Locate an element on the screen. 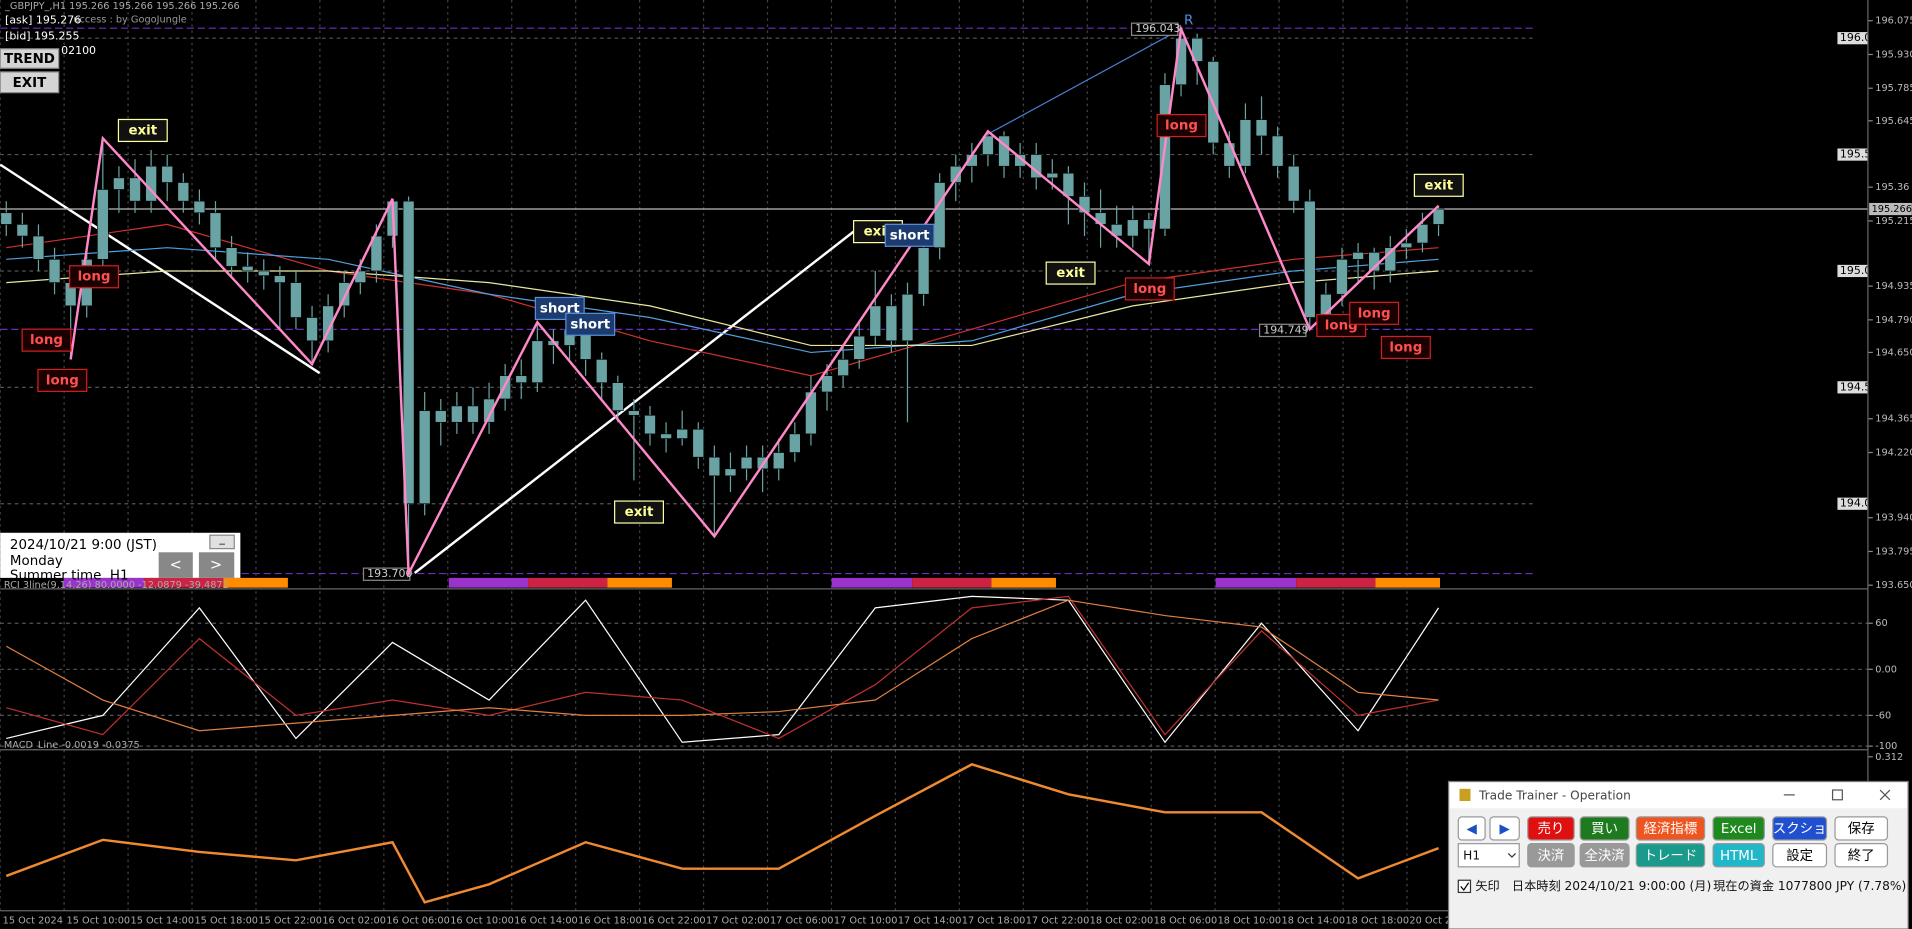 Image resolution: width=1912 pixels, height=929 pixels. y-tick-label: 194.650 is located at coordinates (1893, 352).